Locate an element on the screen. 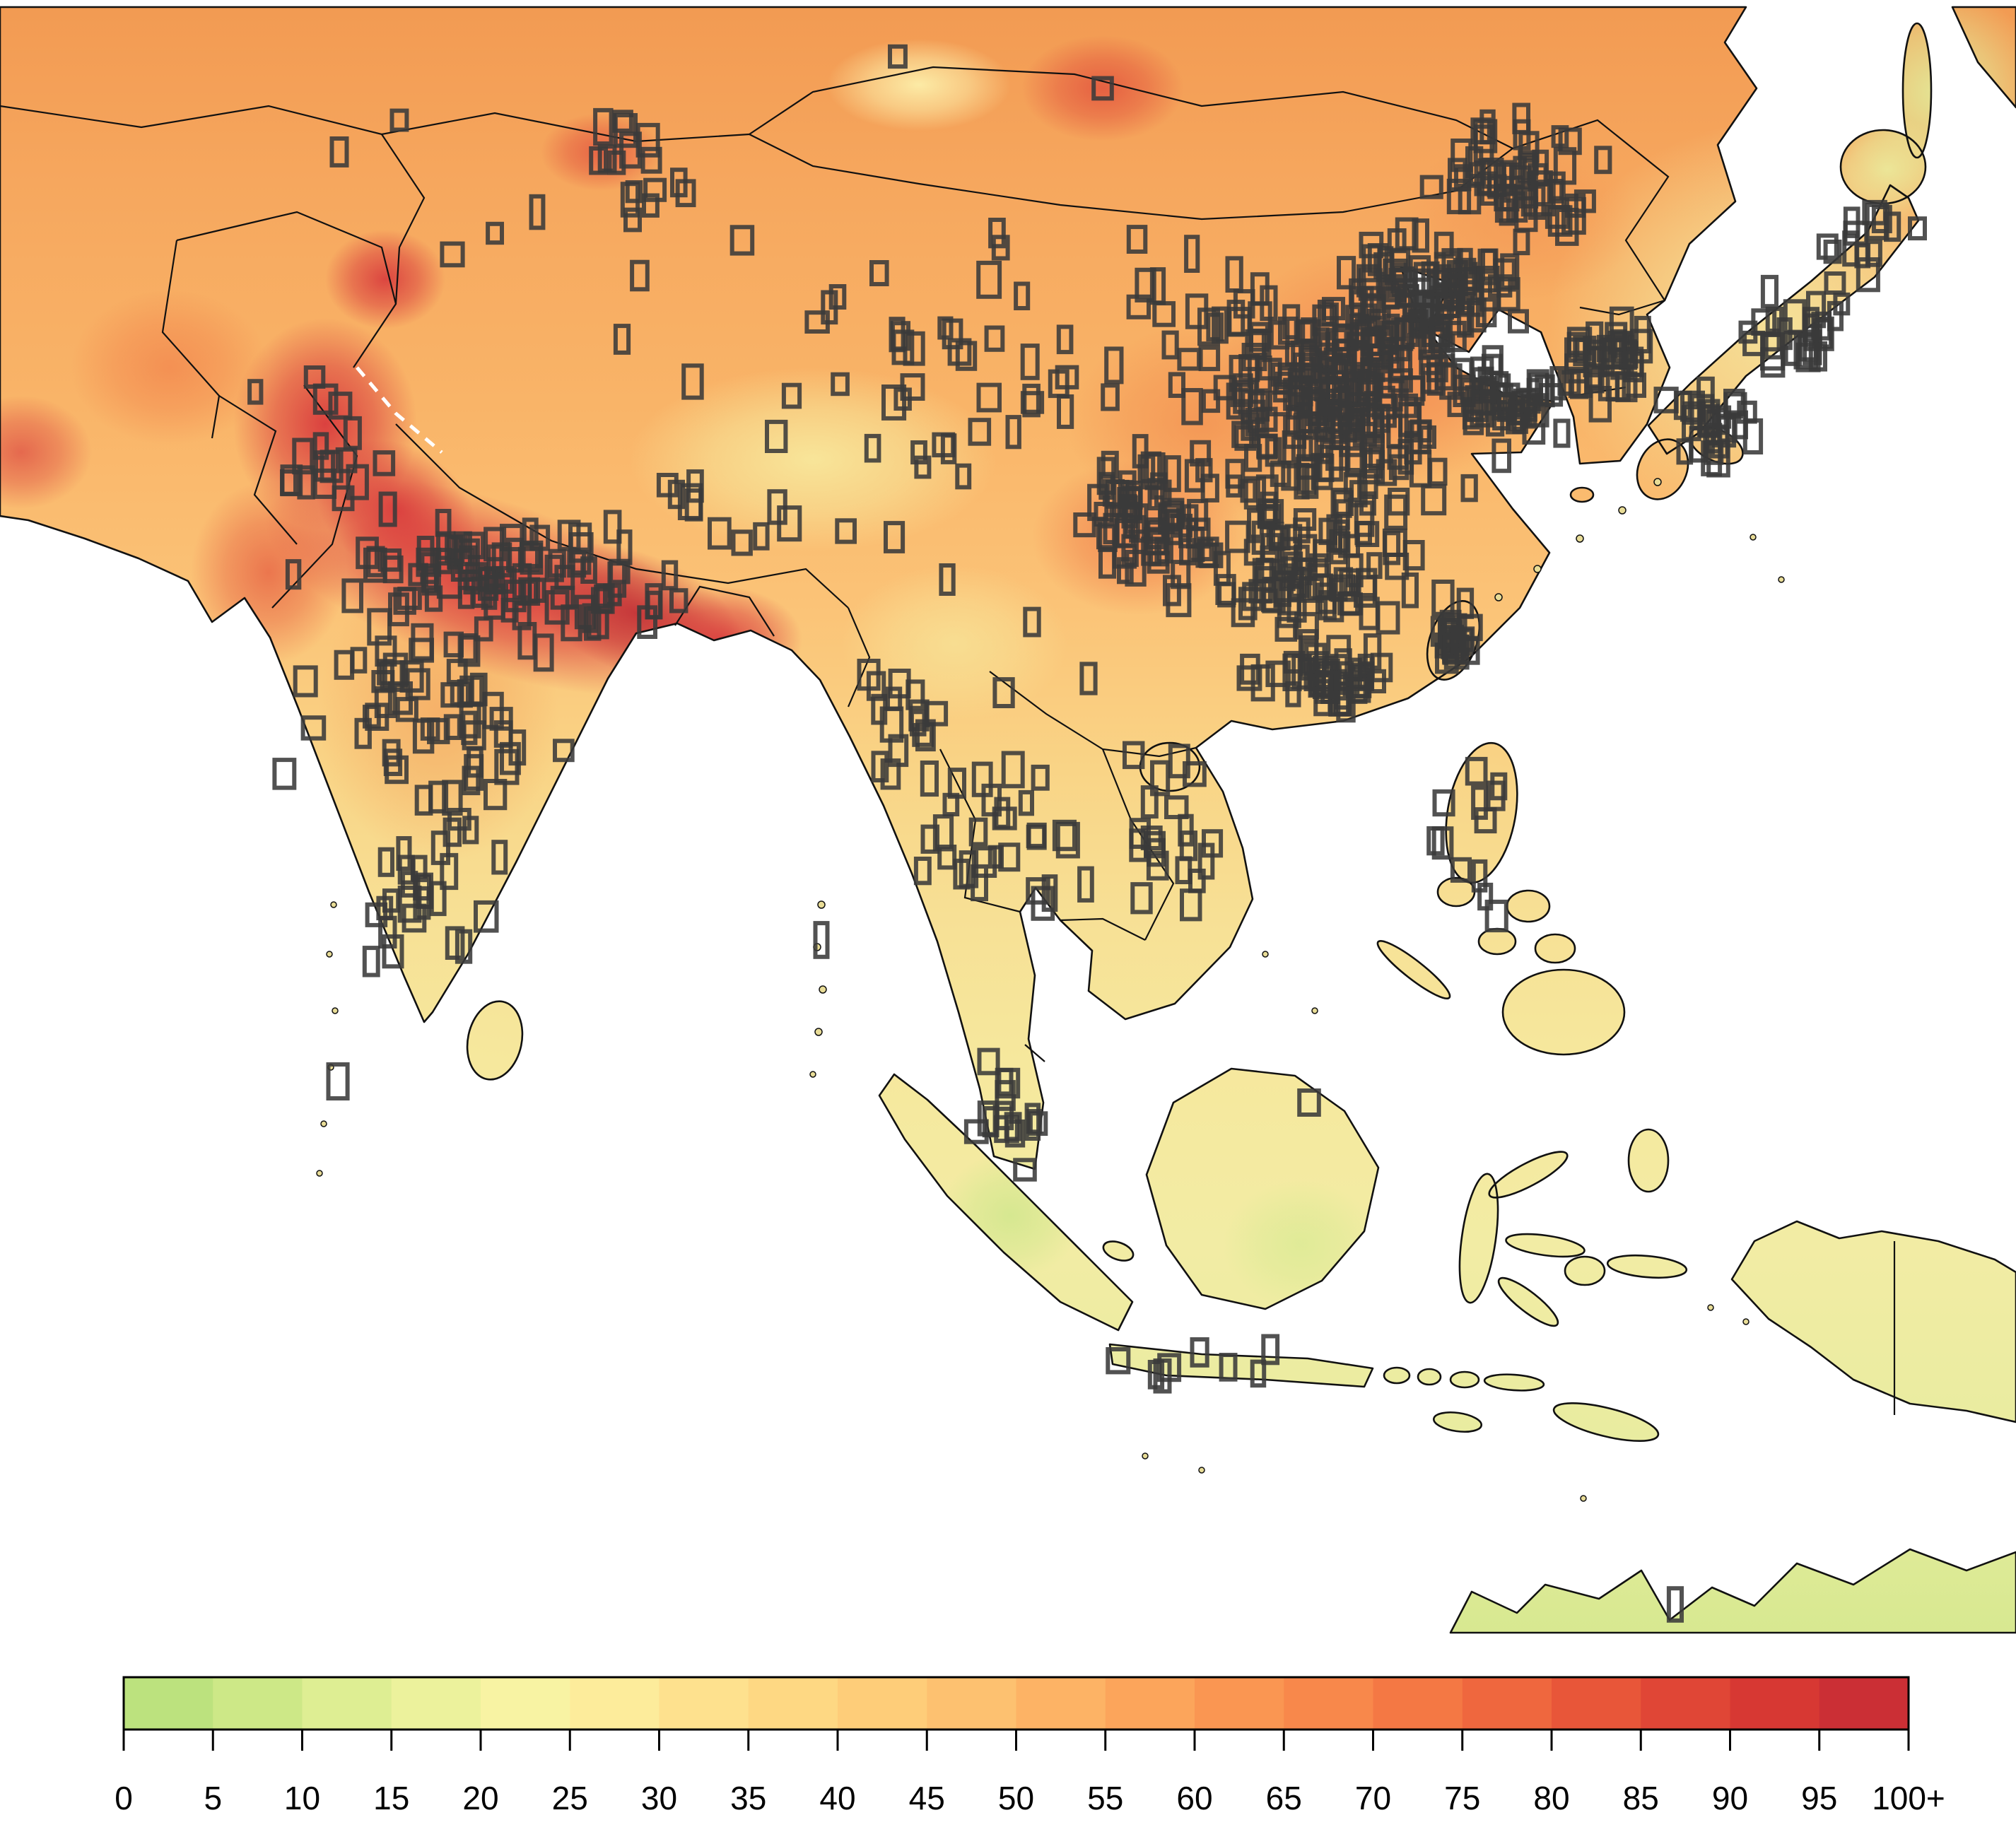 The height and width of the screenshot is (1832, 2016). coastline-ne-corner-land is located at coordinates (1983, 57).